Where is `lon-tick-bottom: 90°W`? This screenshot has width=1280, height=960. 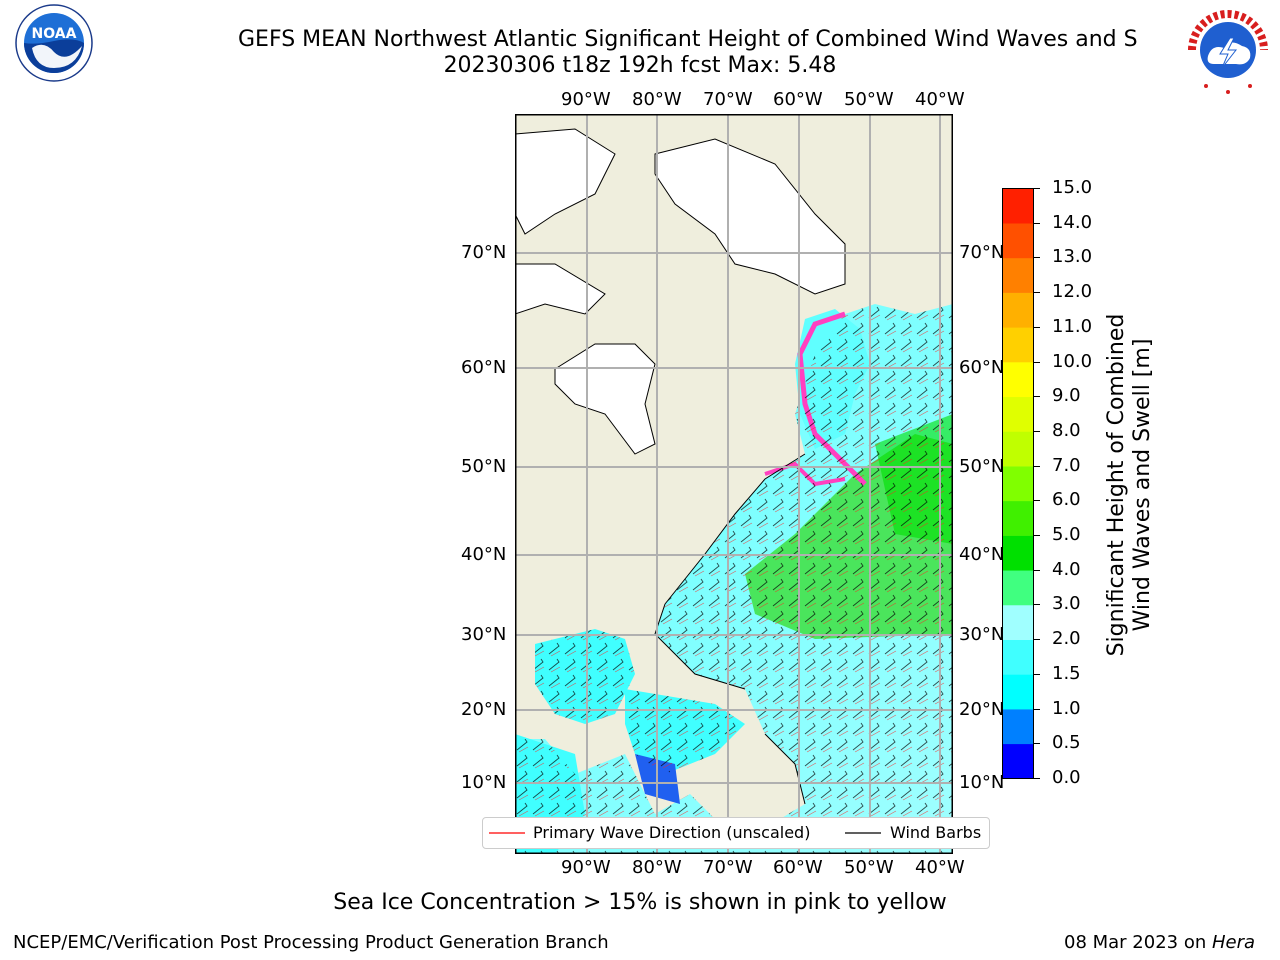 lon-tick-bottom: 90°W is located at coordinates (586, 867).